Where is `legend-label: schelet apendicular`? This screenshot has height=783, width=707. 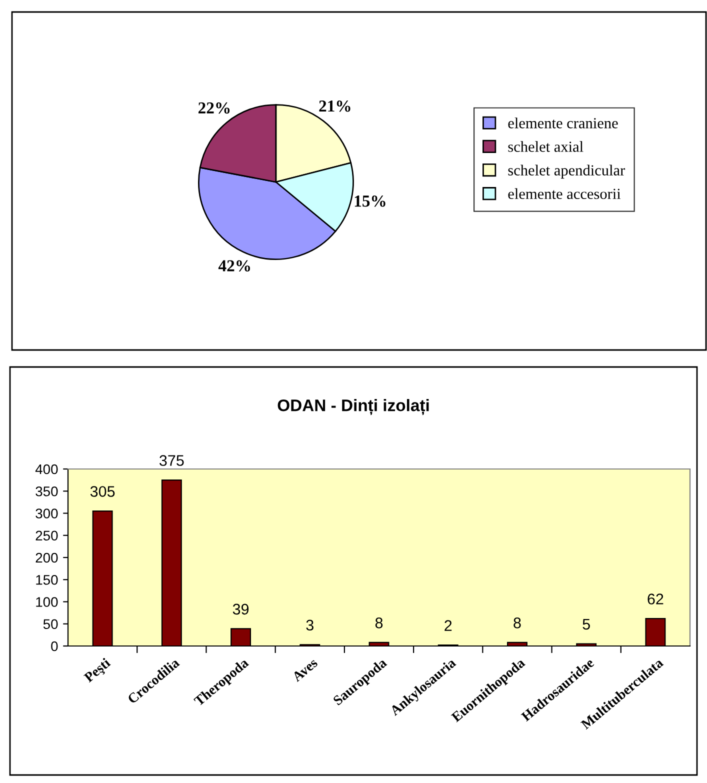 legend-label: schelet apendicular is located at coordinates (567, 171).